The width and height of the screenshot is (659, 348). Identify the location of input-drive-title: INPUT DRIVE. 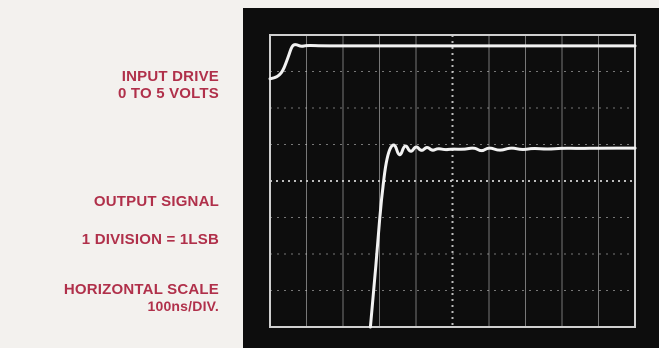
(170, 76).